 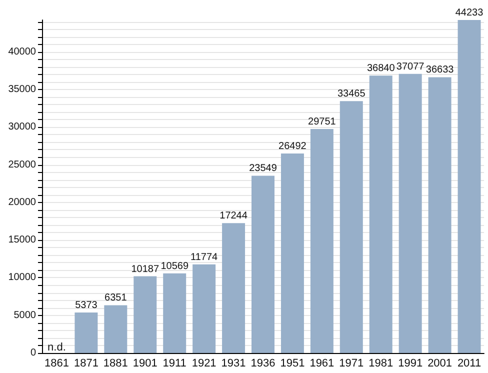 I want to click on data-label: 10569, so click(x=174, y=266).